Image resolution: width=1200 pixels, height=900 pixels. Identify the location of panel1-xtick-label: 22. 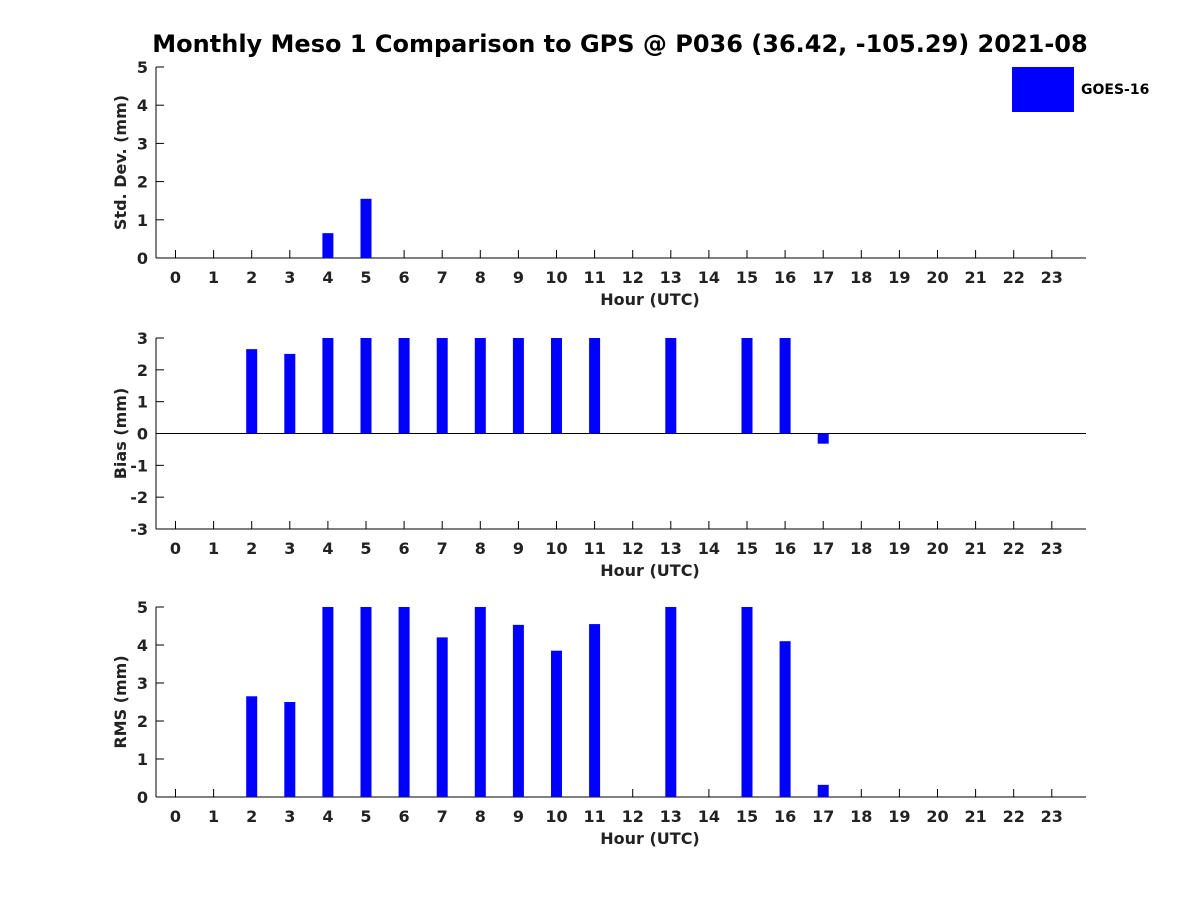
(1014, 277).